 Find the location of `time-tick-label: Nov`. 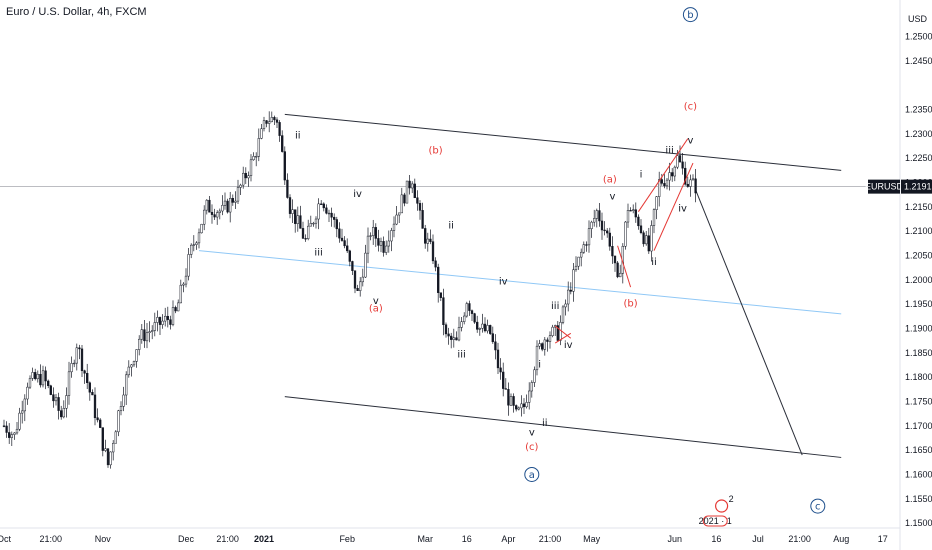

time-tick-label: Nov is located at coordinates (103, 539).